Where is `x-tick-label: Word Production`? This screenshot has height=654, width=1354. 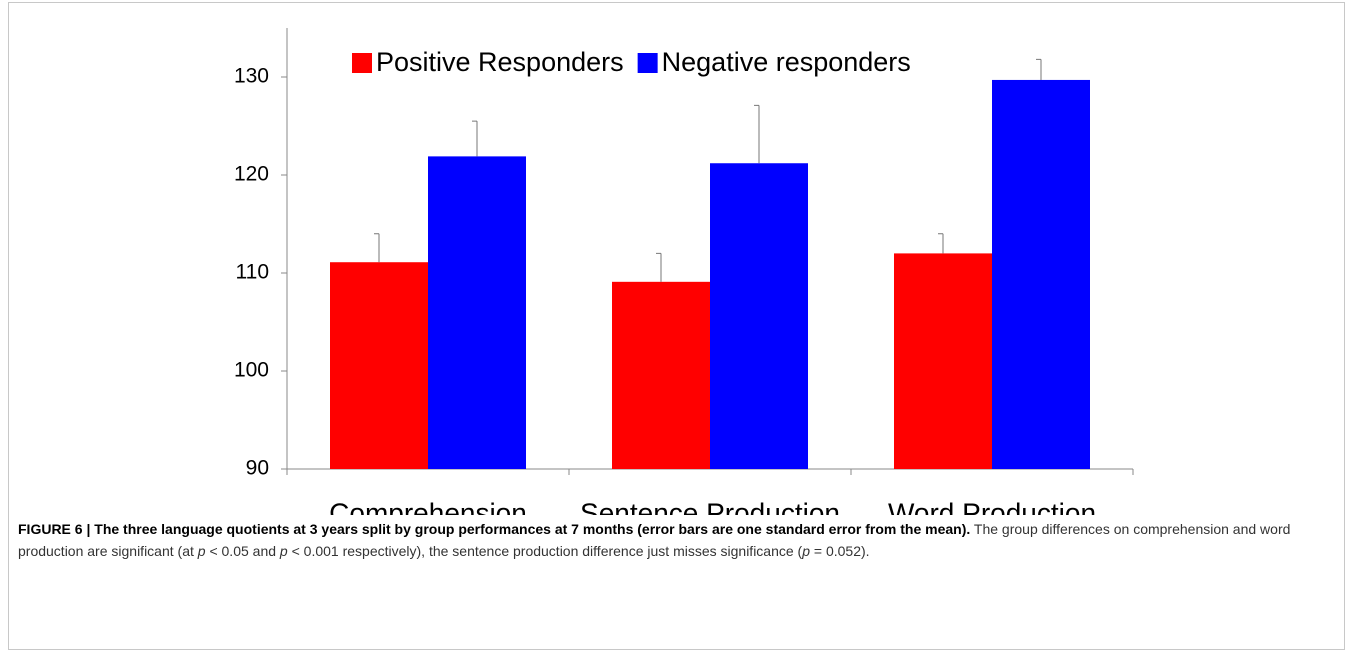 x-tick-label: Word Production is located at coordinates (992, 506).